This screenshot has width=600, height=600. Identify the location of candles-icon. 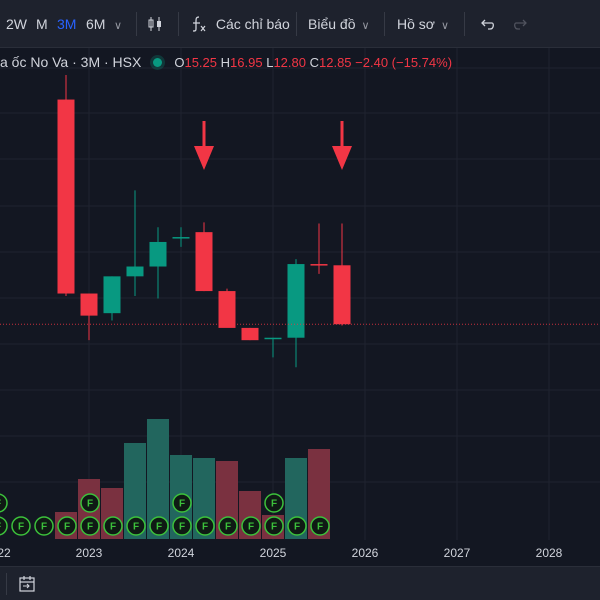
(154, 24).